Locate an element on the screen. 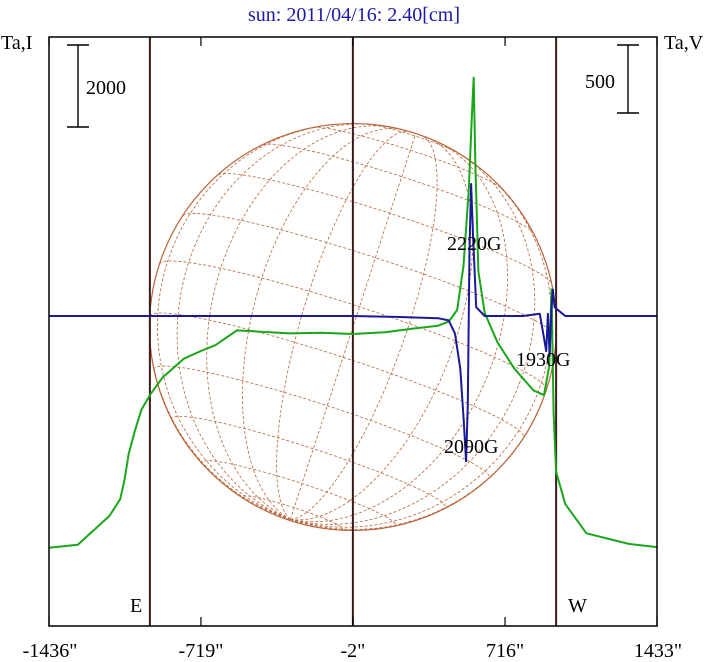 Image resolution: width=708 pixels, height=662 pixels. x-tick-label: -1436" is located at coordinates (50, 651).